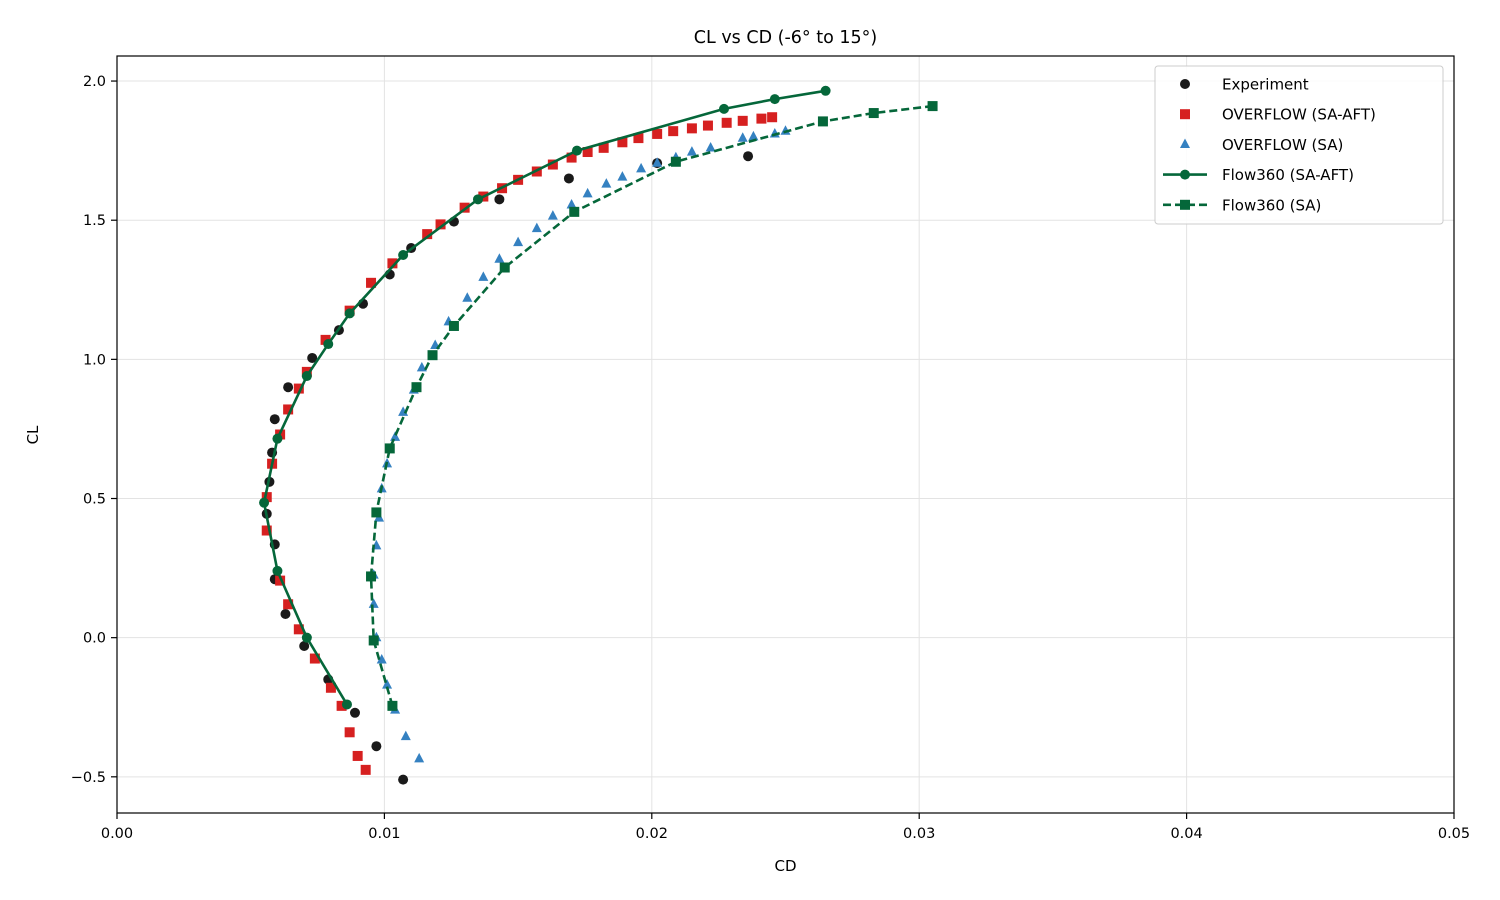 The height and width of the screenshot is (900, 1500). Describe the element at coordinates (1299, 115) in the screenshot. I see `legend-label: OVERFLOW (SA-AFT)` at that location.